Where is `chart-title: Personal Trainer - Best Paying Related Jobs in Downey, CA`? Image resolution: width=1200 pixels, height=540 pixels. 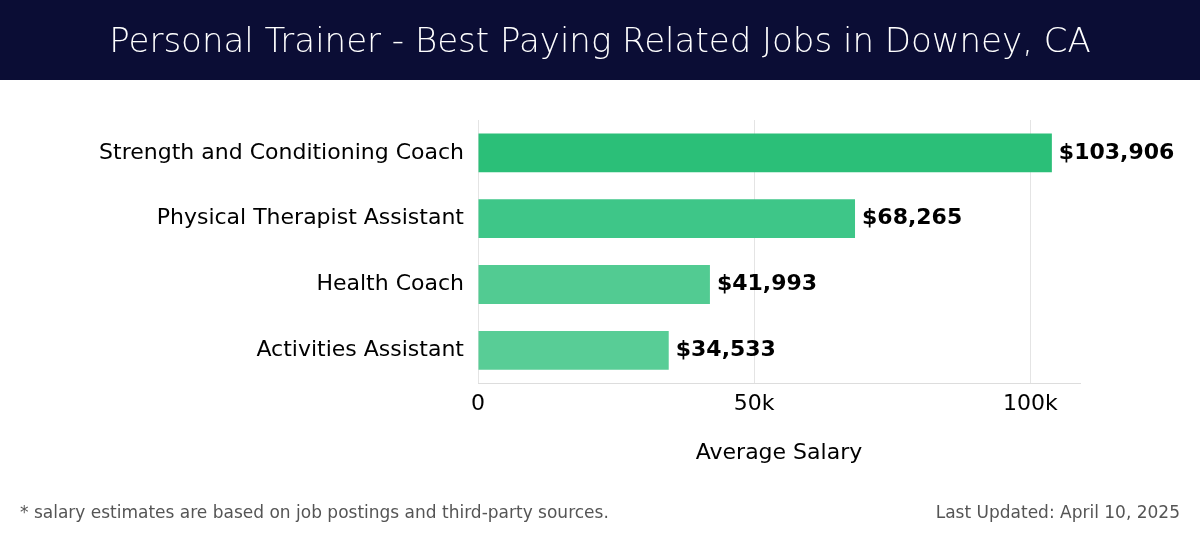
chart-title: Personal Trainer - Best Paying Related Jobs in Downey, CA is located at coordinates (600, 40).